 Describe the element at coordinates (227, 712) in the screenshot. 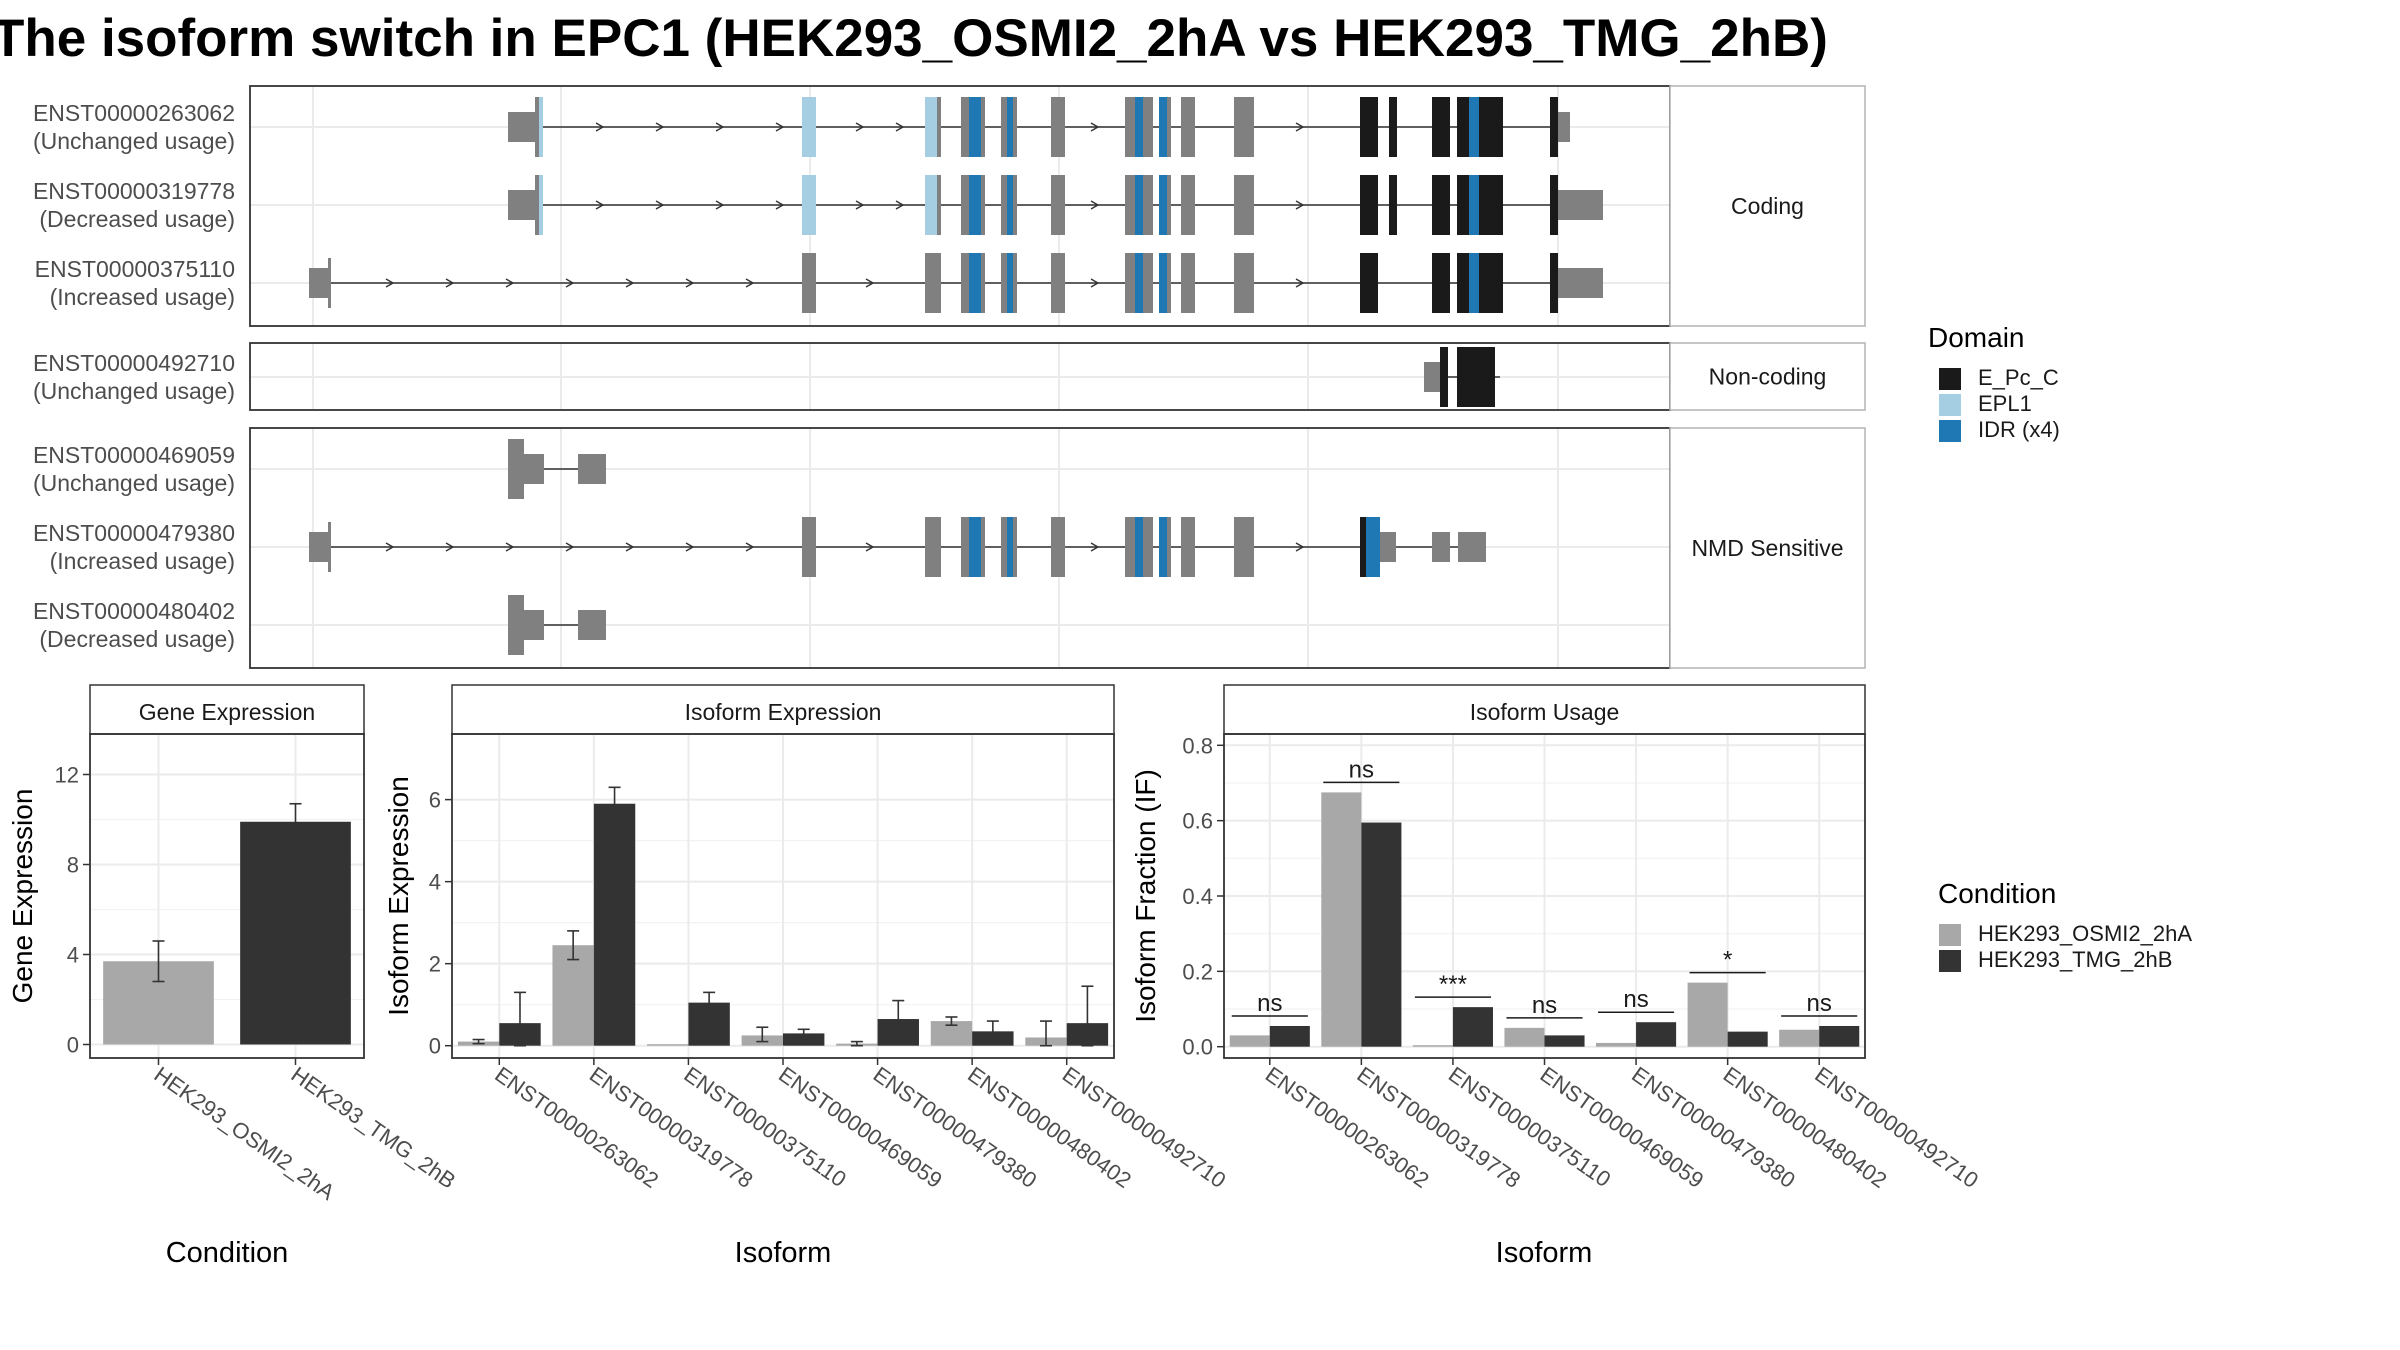

I see `chart-strip-title: Gene Expression` at that location.